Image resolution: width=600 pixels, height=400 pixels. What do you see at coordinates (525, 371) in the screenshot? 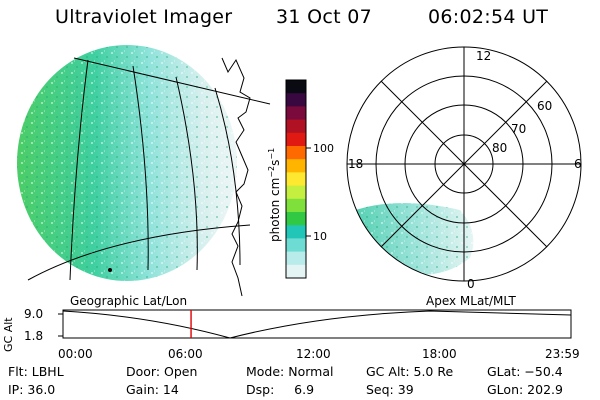
I see `glat-value: GLat: −50.4` at bounding box center [525, 371].